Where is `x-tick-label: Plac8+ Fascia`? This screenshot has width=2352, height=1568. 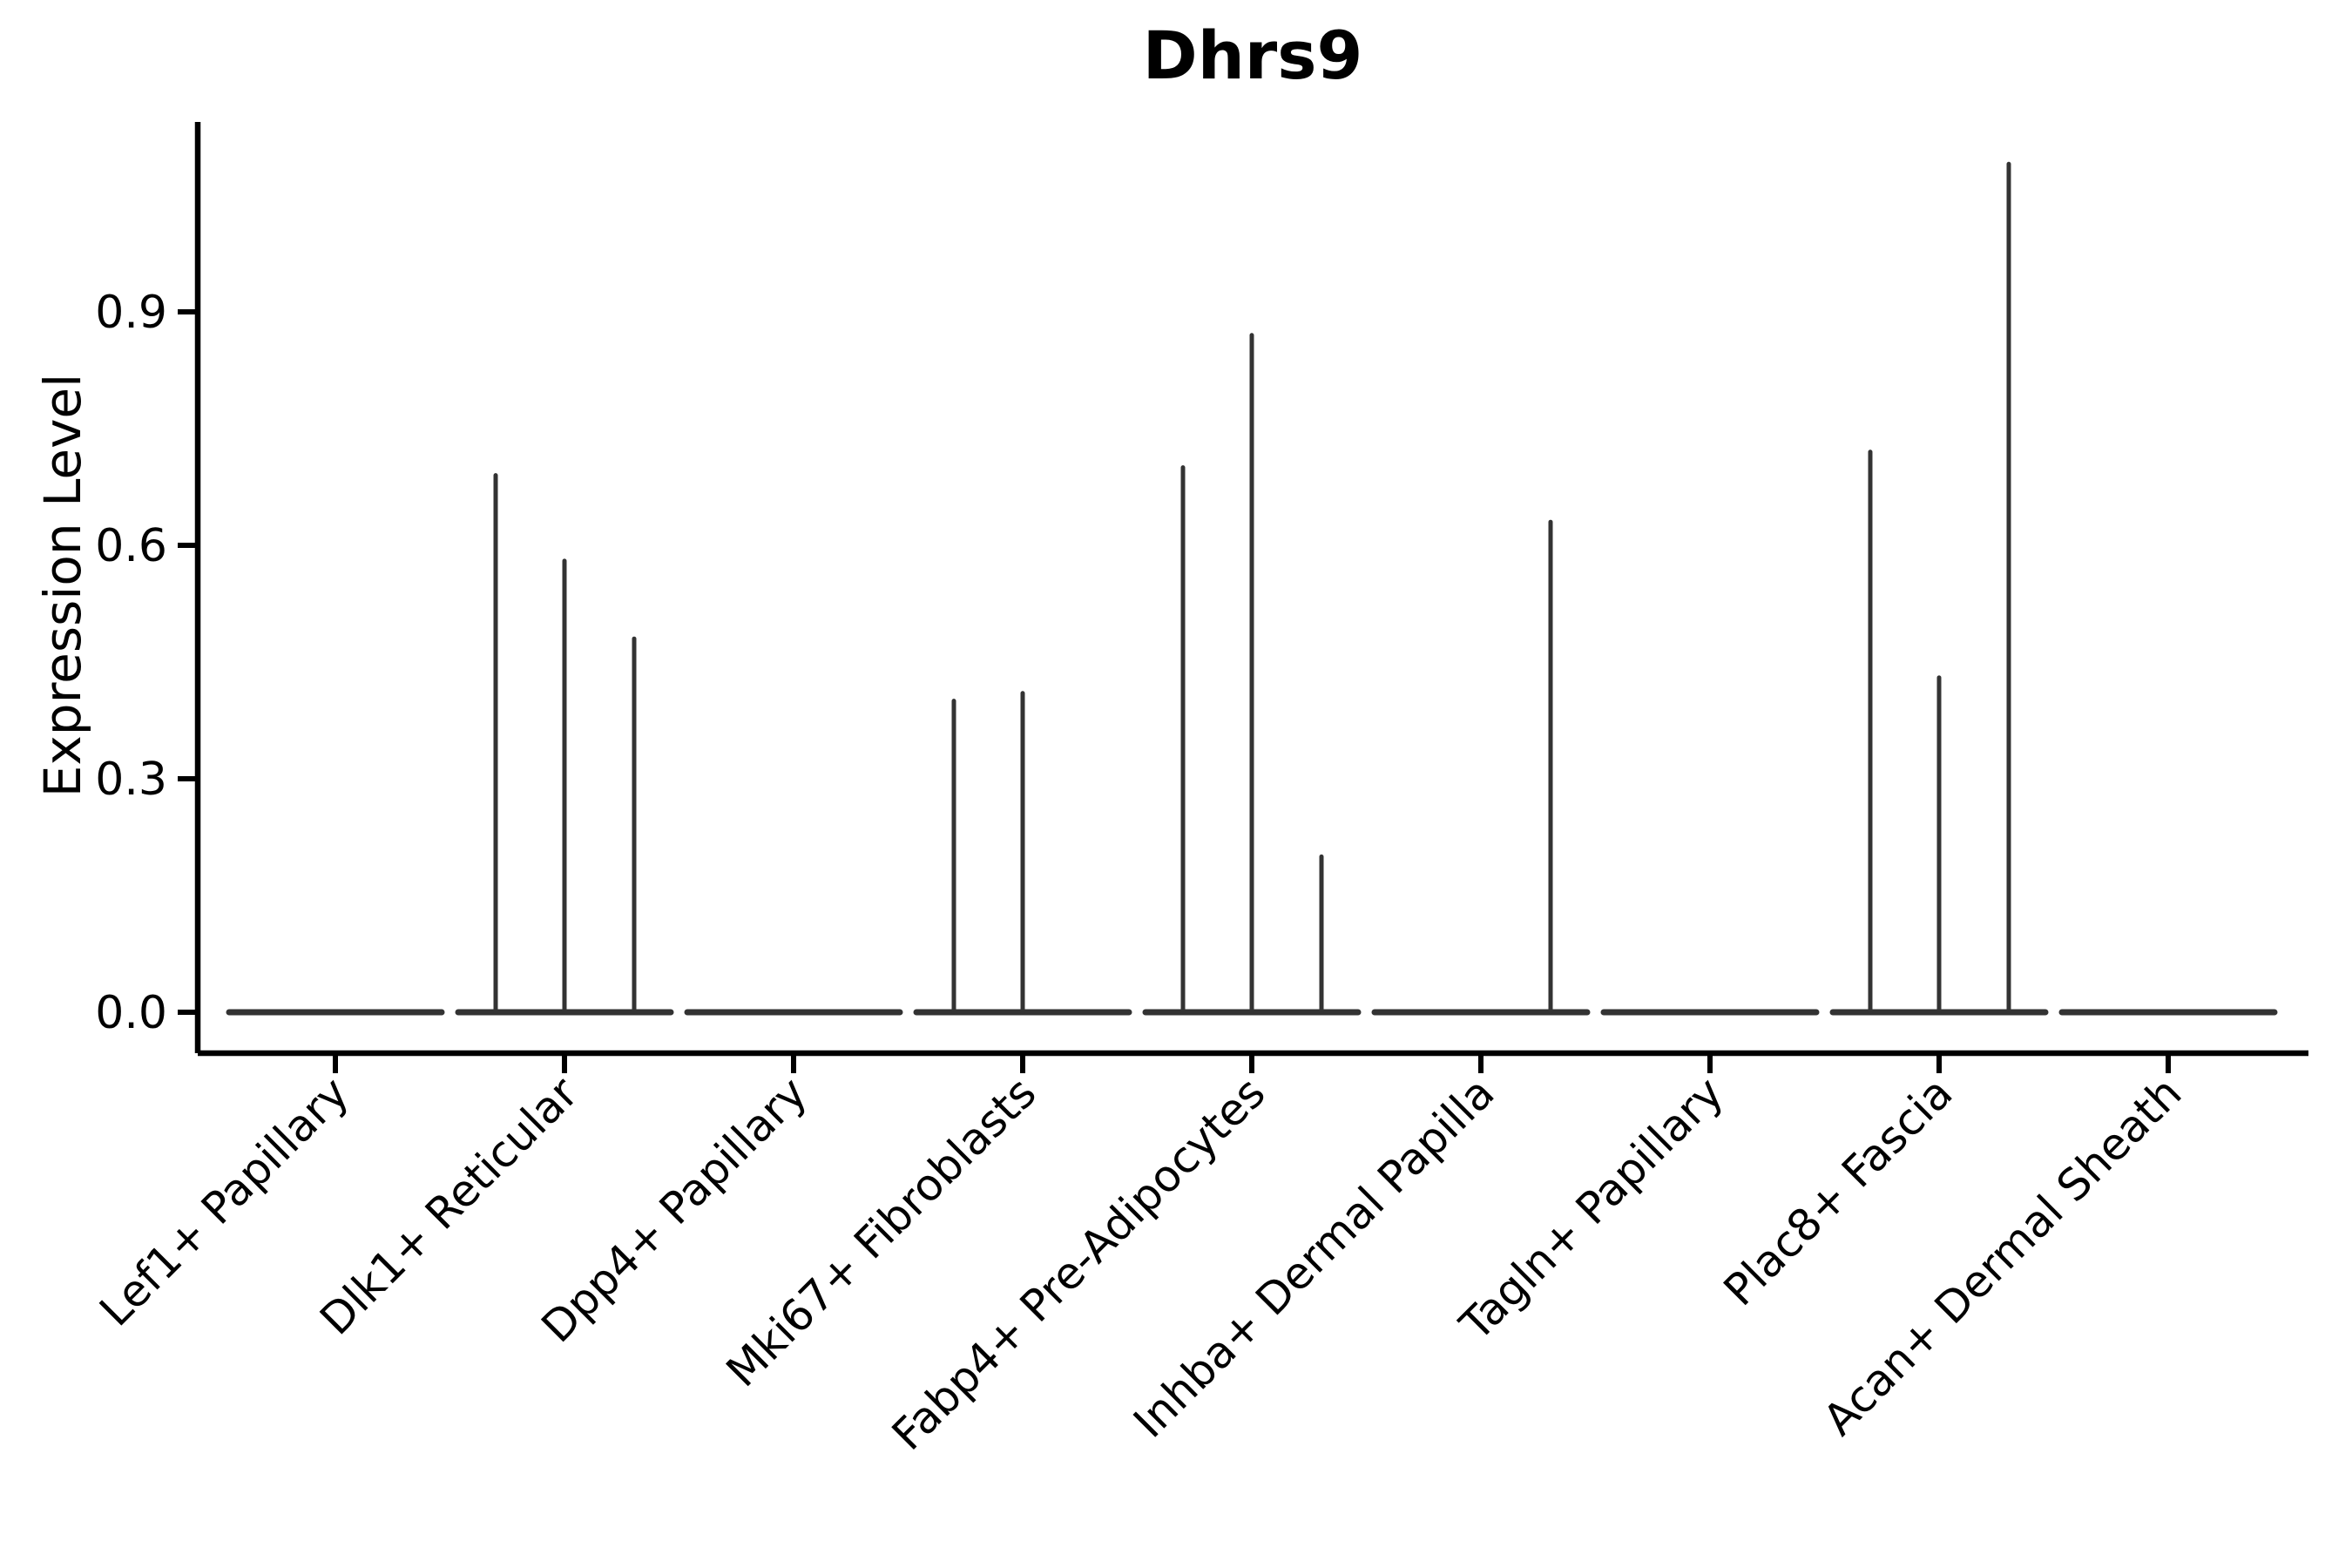 x-tick-label: Plac8+ Fascia is located at coordinates (1838, 1191).